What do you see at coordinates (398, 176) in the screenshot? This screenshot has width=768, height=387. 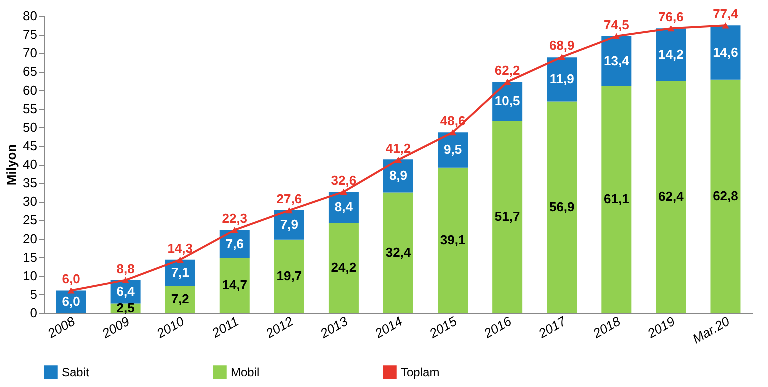 I see `data-label: 8,9` at bounding box center [398, 176].